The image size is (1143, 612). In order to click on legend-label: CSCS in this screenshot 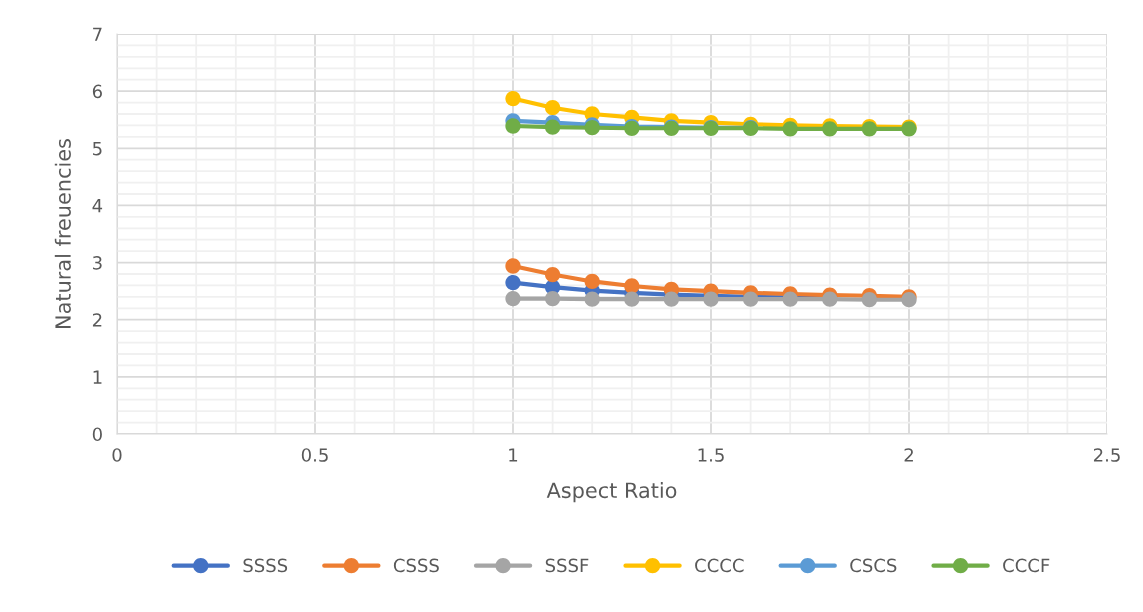, I will do `click(873, 565)`.